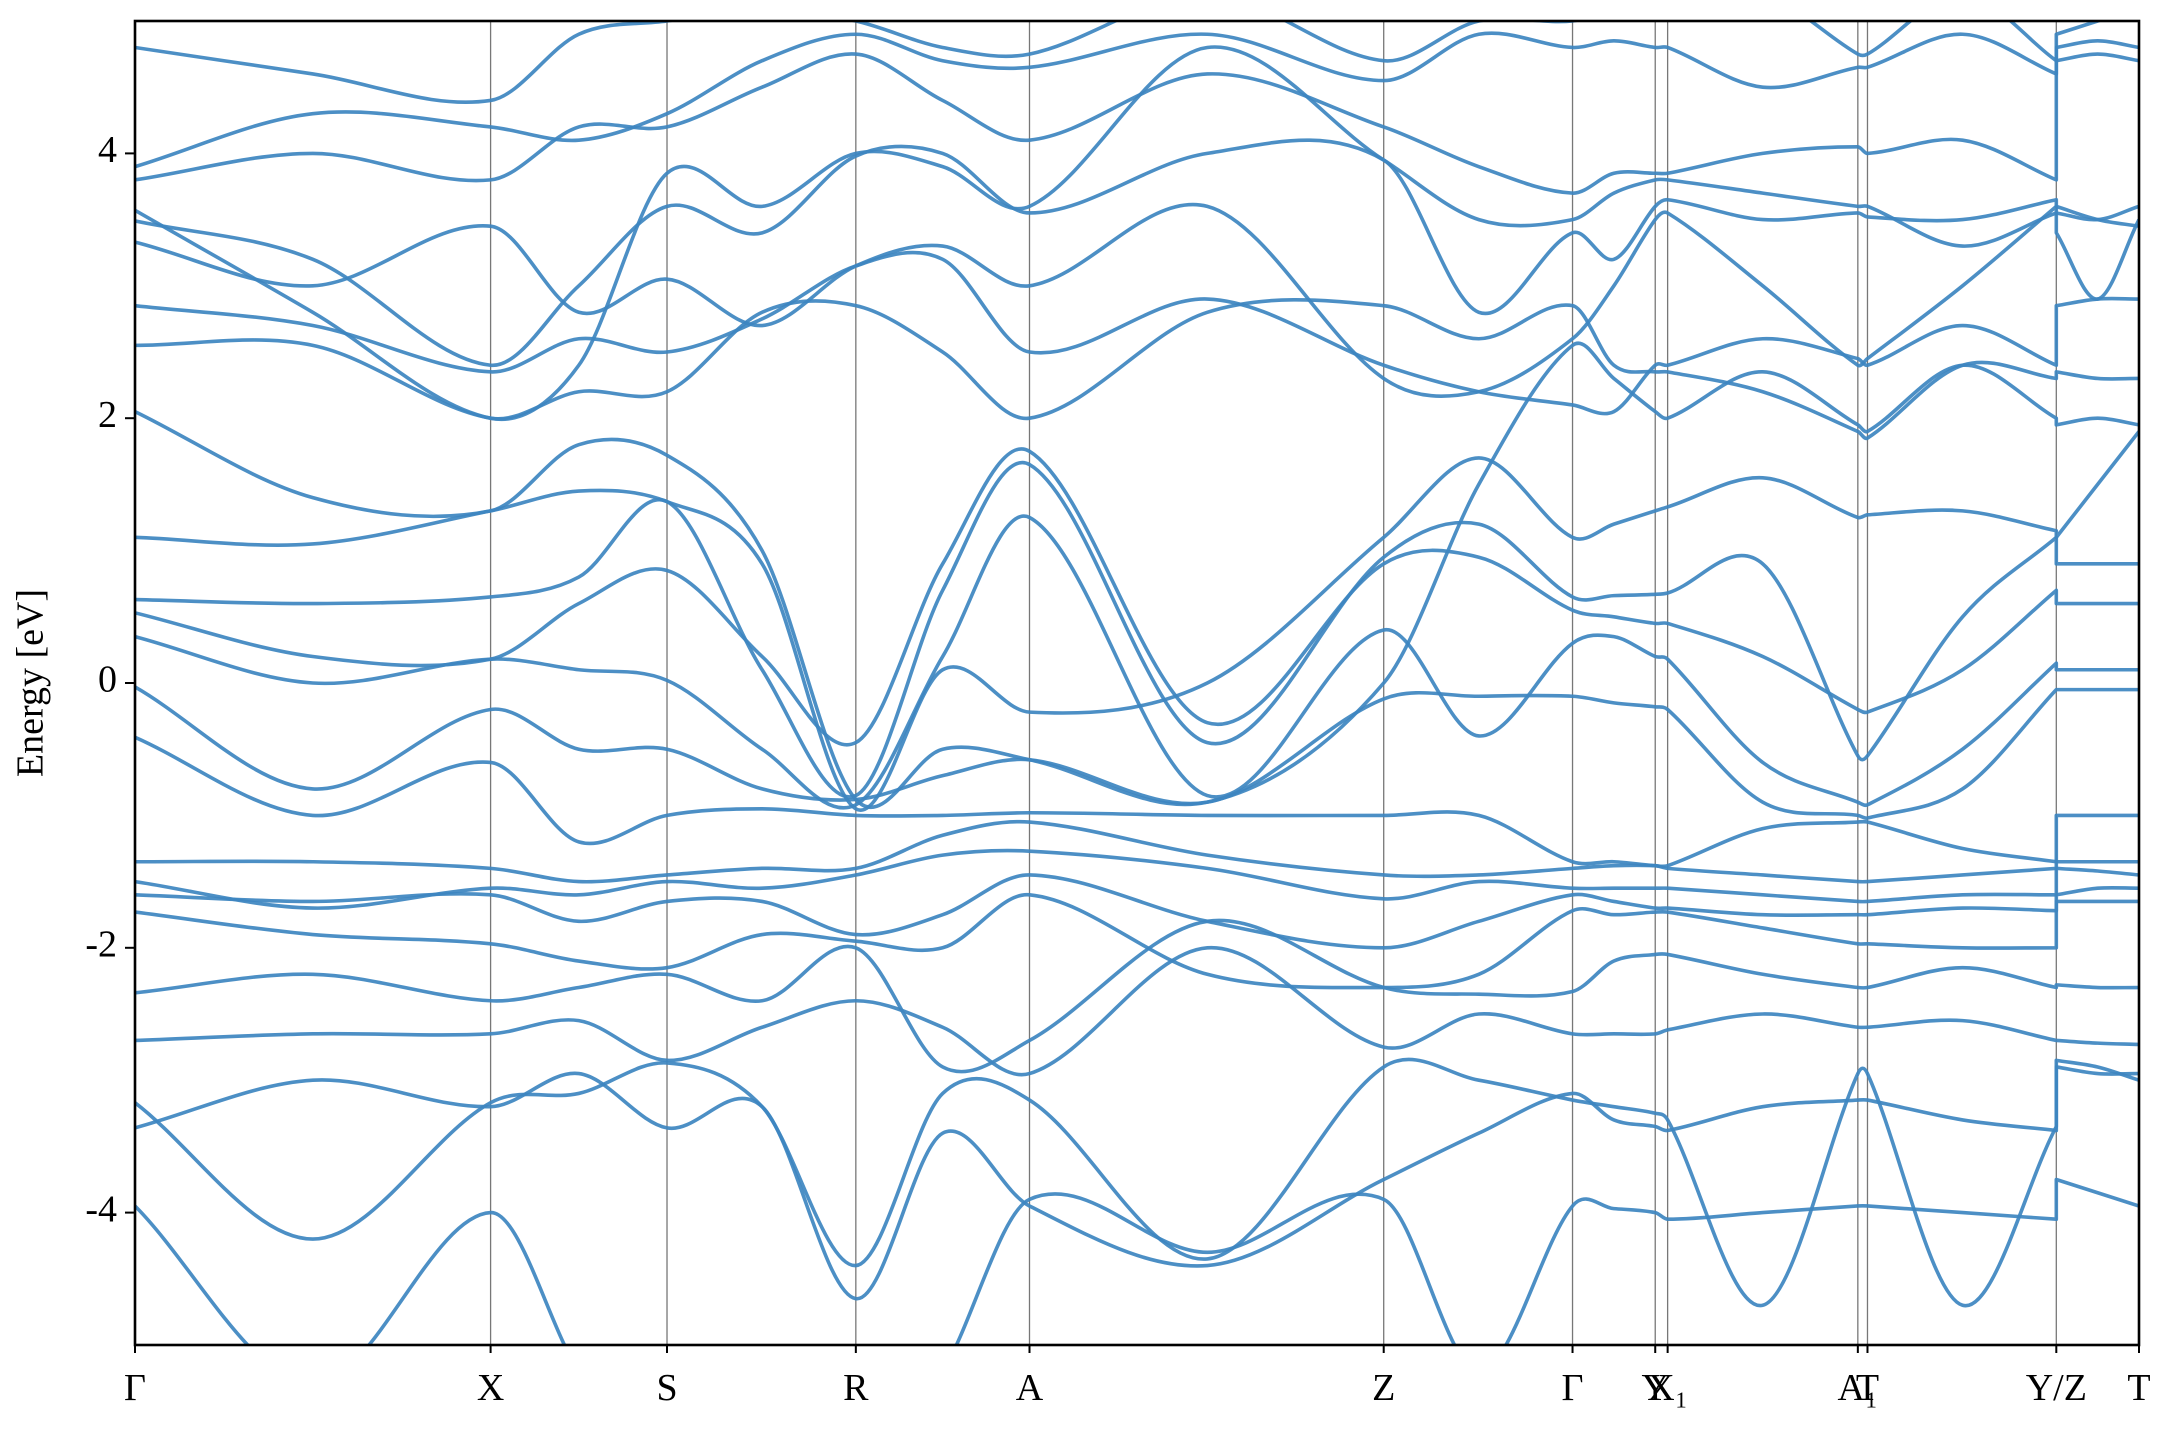 The image size is (2160, 1445). What do you see at coordinates (107, 150) in the screenshot?
I see `y-tick-label: 4` at bounding box center [107, 150].